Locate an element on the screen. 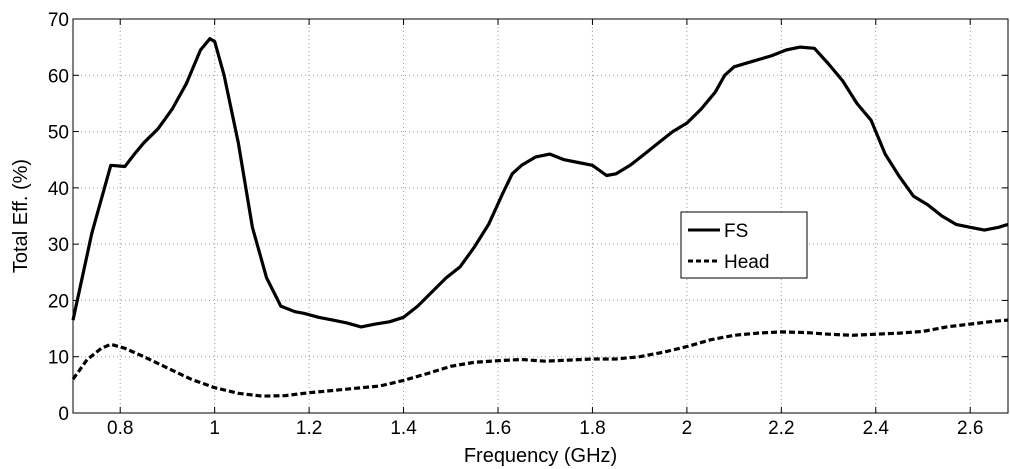 The width and height of the screenshot is (1010, 469). x-tick-label: 1.8 is located at coordinates (592, 428).